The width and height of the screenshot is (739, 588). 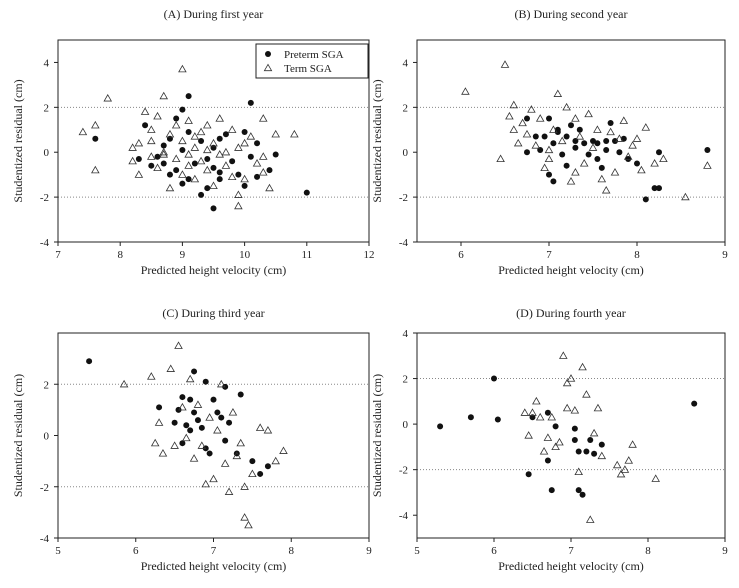 I want to click on y-axis-label: Studentized residual (cm), so click(x=377, y=140).